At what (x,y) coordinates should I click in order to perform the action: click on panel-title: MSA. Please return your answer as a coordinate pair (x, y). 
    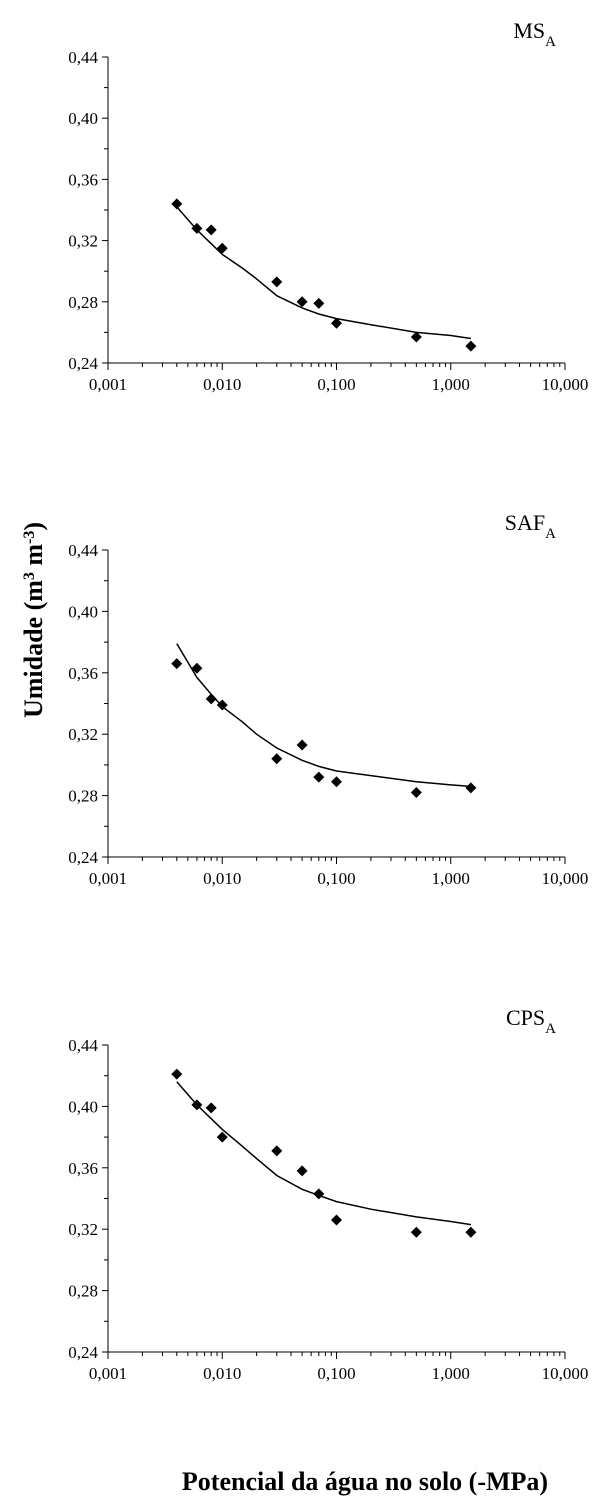
    Looking at the image, I should click on (534, 34).